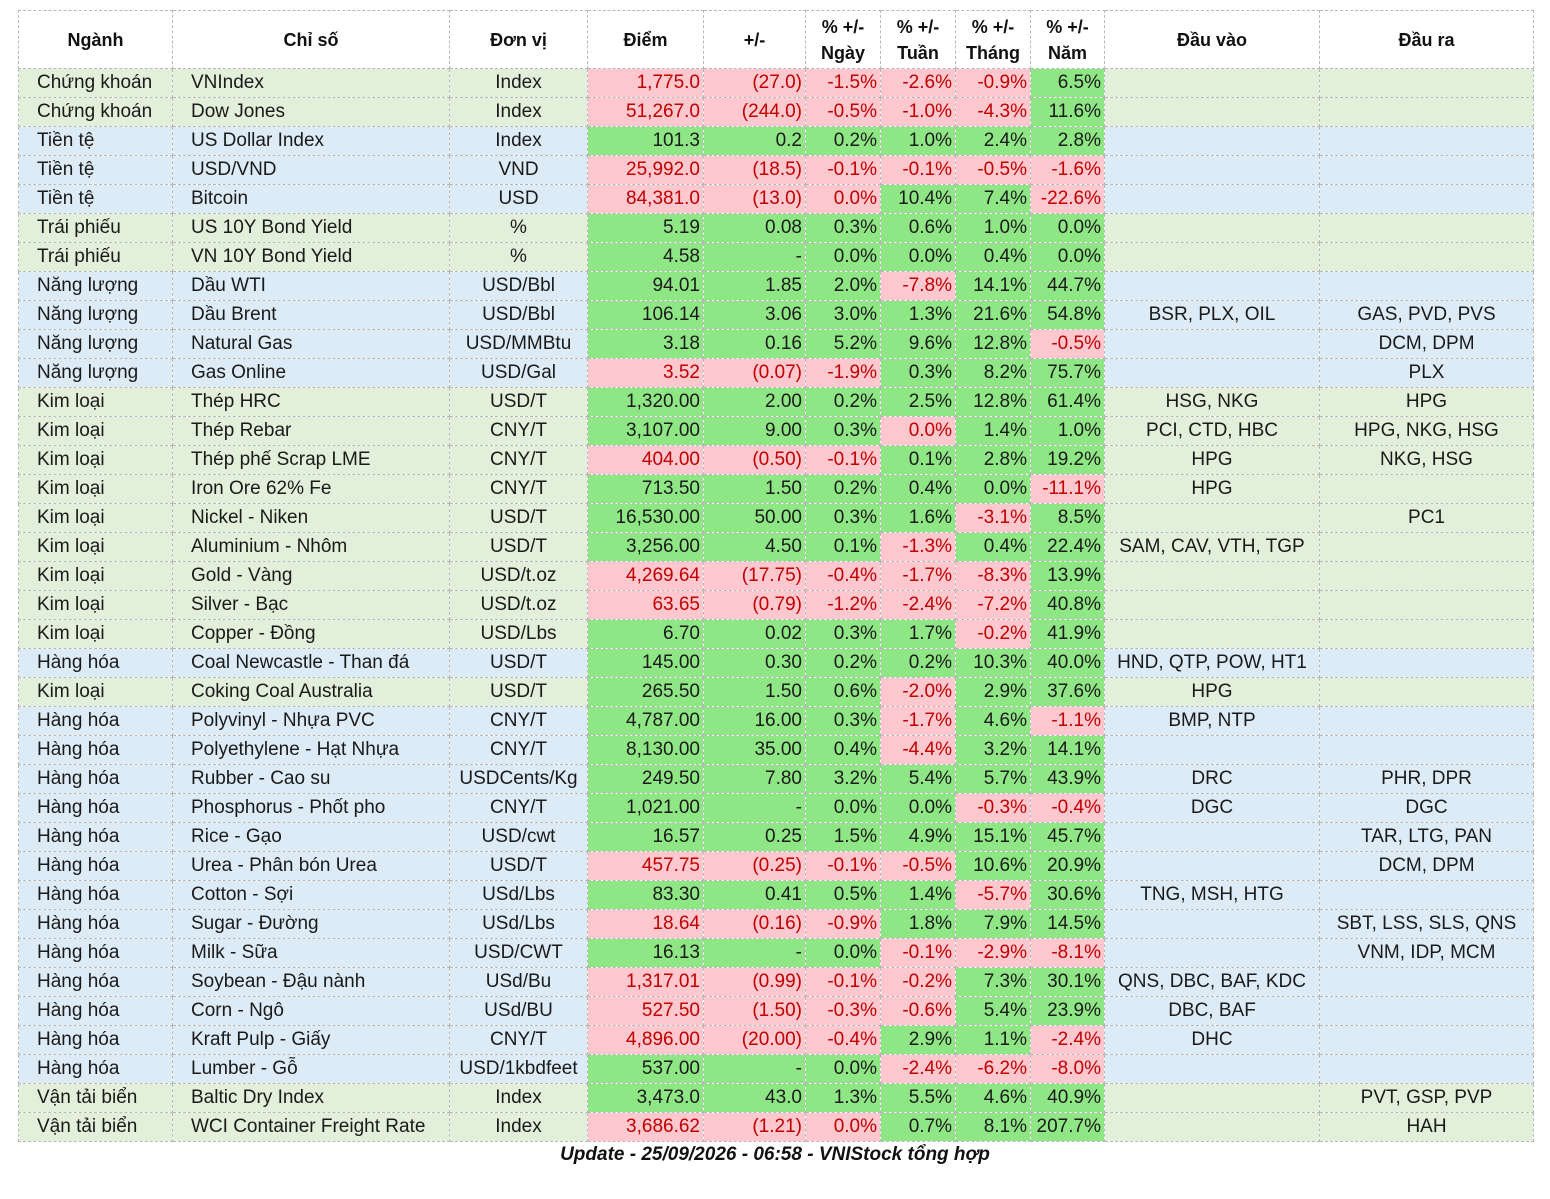 The image size is (1550, 1199). What do you see at coordinates (993, 953) in the screenshot?
I see `cell: -2.9%` at bounding box center [993, 953].